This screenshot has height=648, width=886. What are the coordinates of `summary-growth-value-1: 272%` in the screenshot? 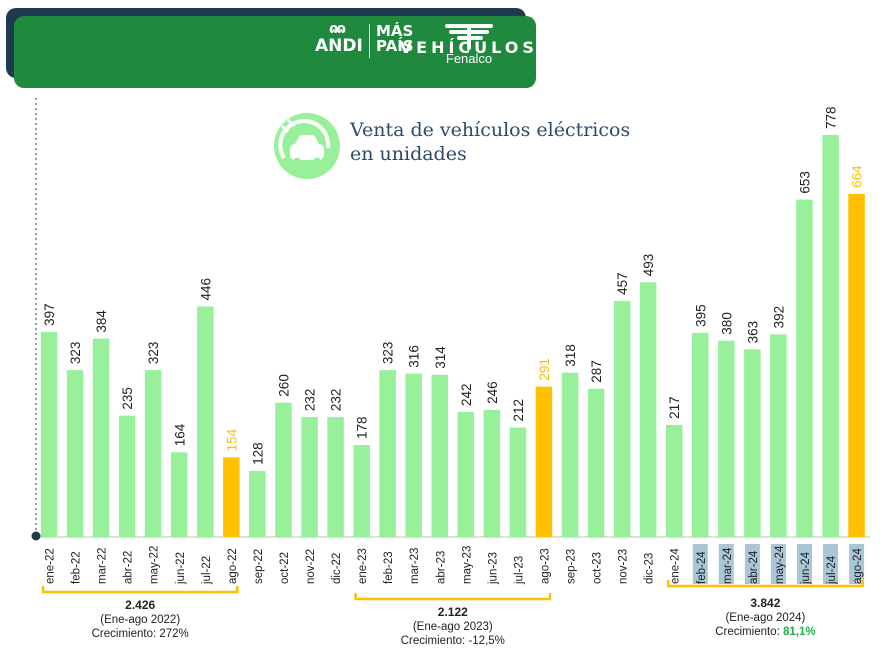 It's located at (173, 634).